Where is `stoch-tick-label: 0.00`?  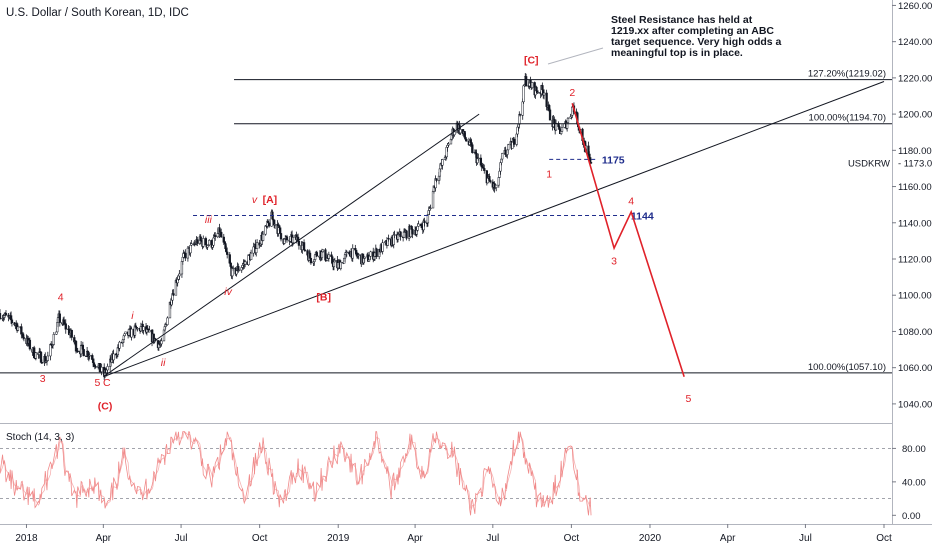 stoch-tick-label: 0.00 is located at coordinates (911, 516).